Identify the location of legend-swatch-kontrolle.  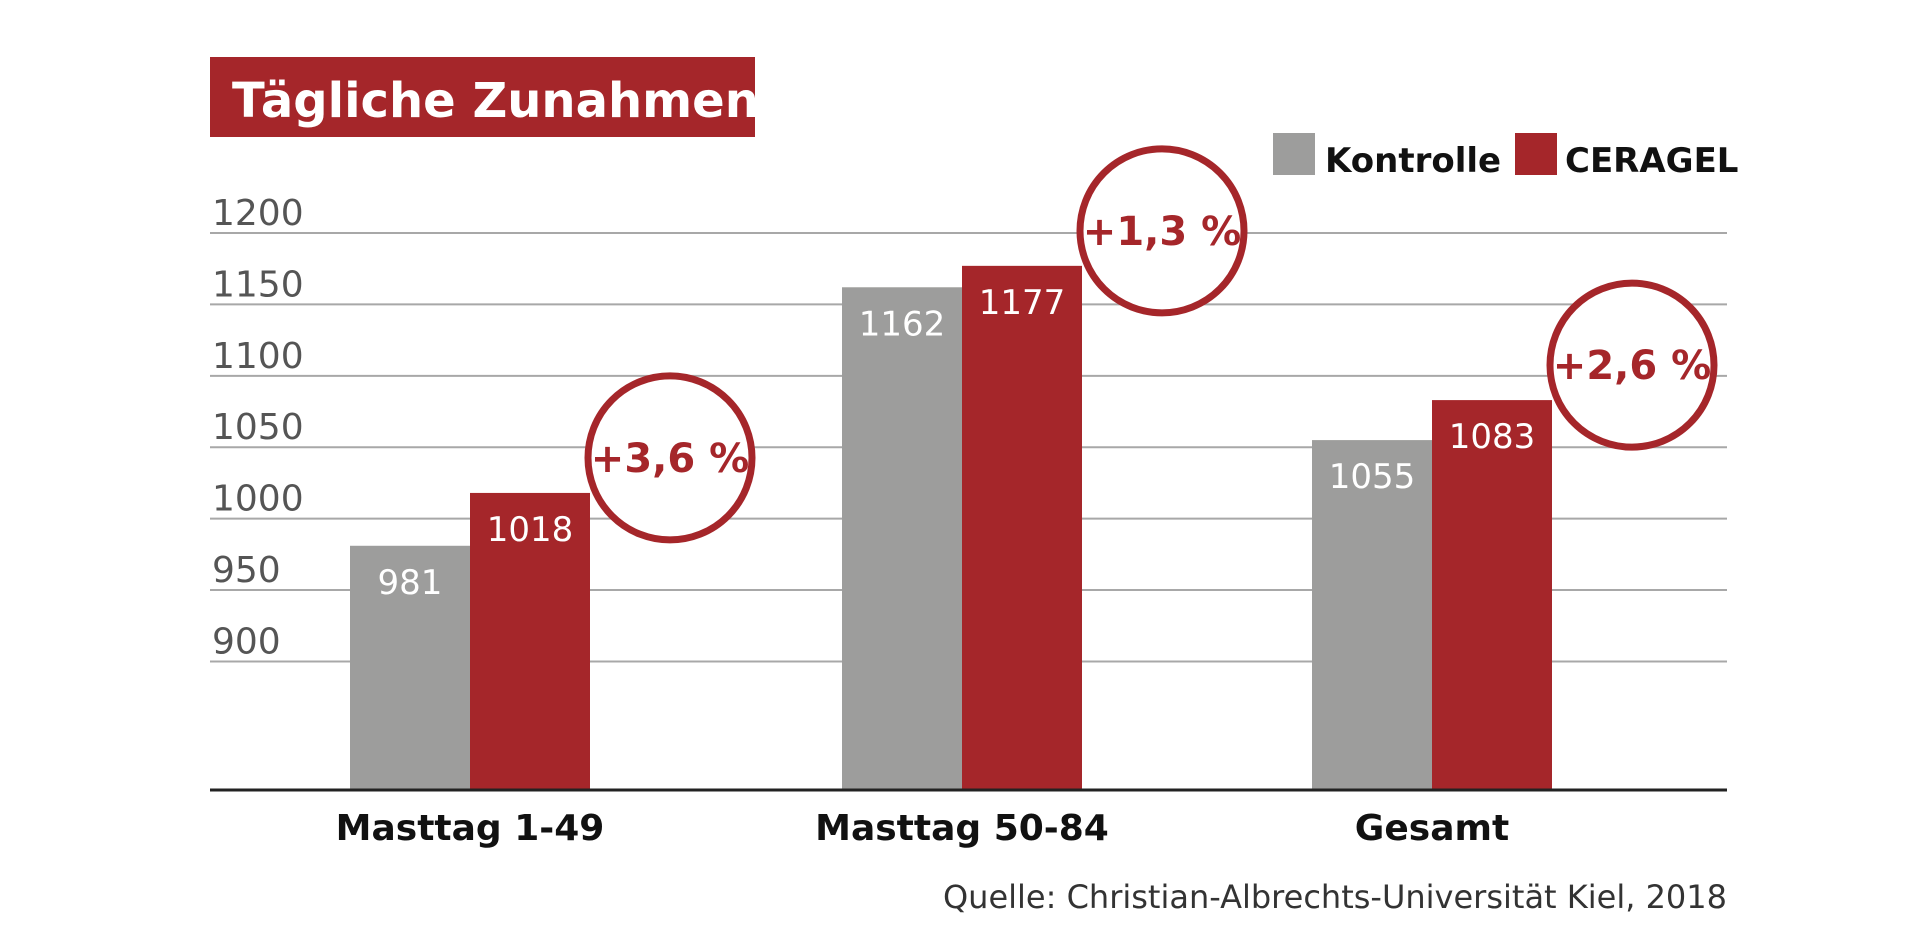
(1294, 154).